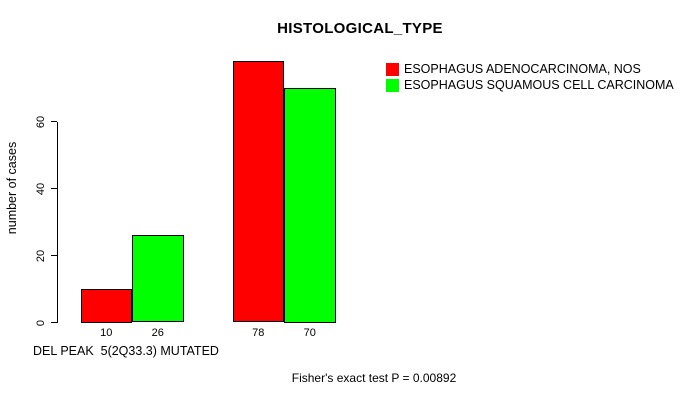  I want to click on y-tick-label: 0, so click(41, 322).